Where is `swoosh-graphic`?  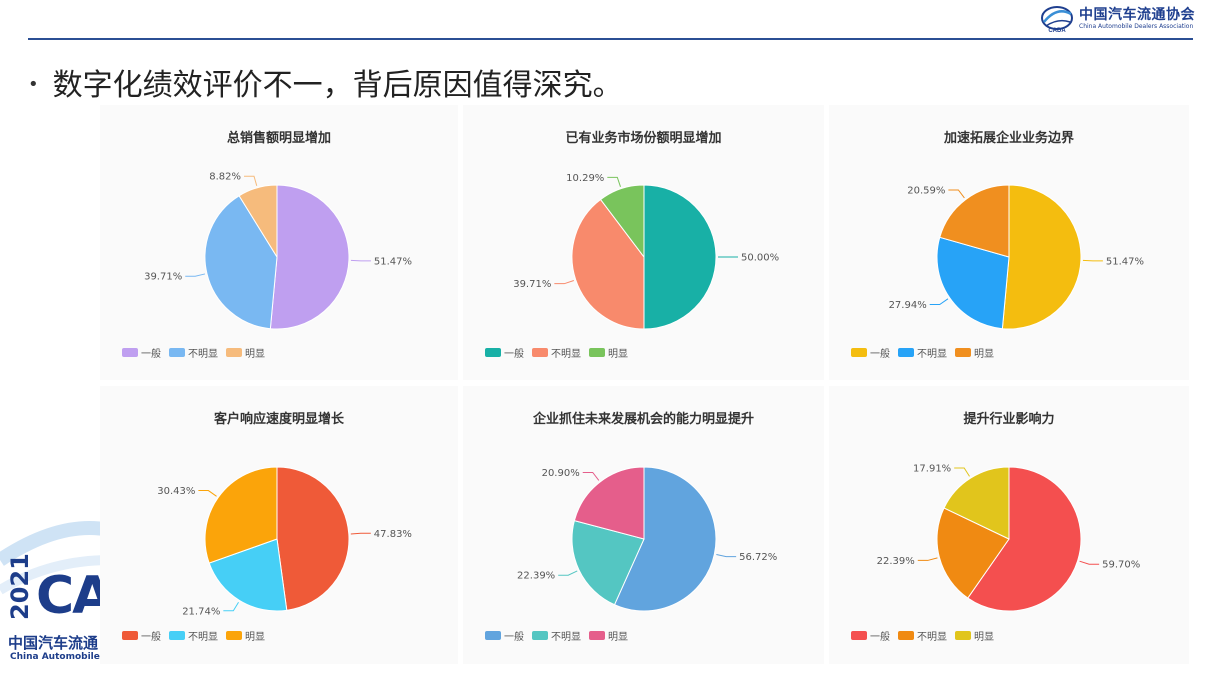 swoosh-graphic is located at coordinates (55, 558).